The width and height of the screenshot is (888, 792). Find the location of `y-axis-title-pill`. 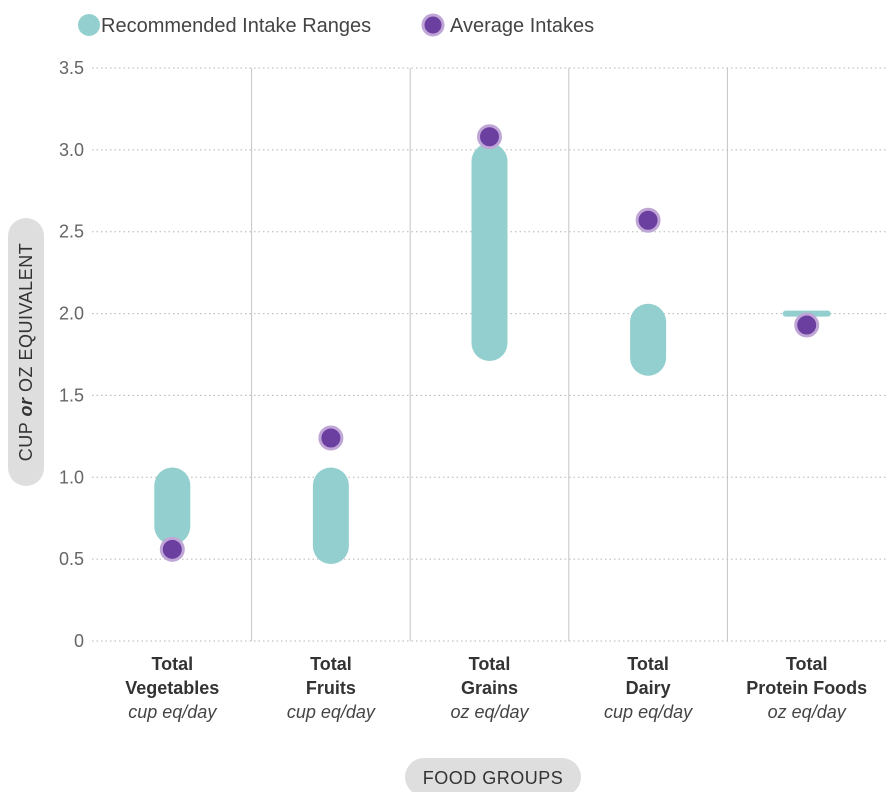

y-axis-title-pill is located at coordinates (26, 352).